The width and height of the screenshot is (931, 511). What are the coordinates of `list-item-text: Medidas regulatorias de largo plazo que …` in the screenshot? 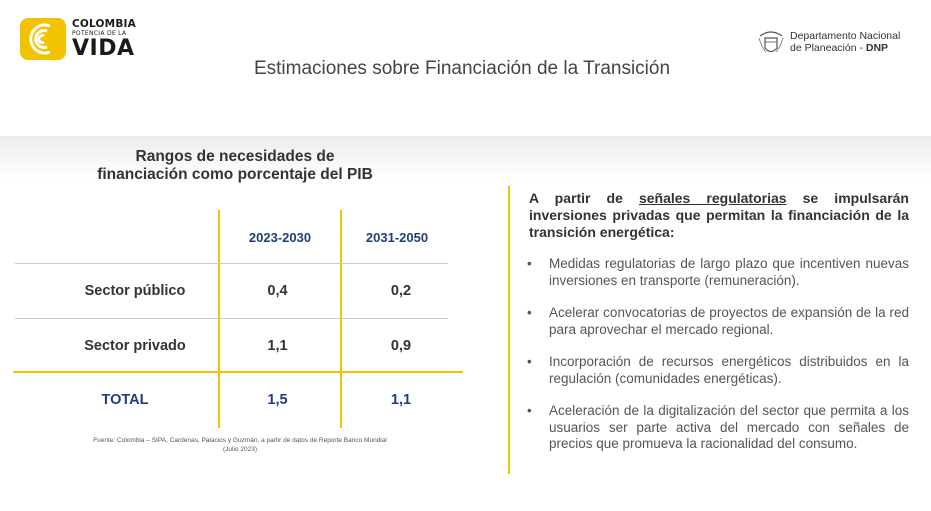 It's located at (729, 272).